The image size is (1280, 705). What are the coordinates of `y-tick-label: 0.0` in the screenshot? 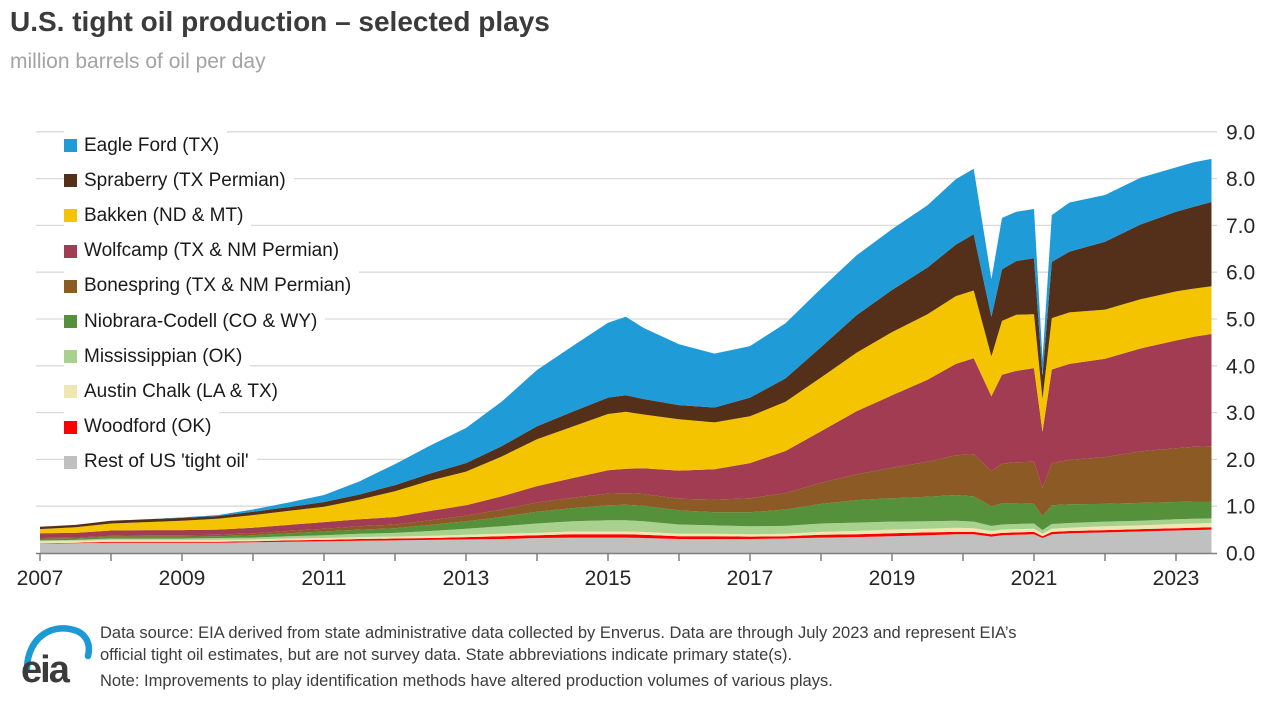 It's located at (1240, 554).